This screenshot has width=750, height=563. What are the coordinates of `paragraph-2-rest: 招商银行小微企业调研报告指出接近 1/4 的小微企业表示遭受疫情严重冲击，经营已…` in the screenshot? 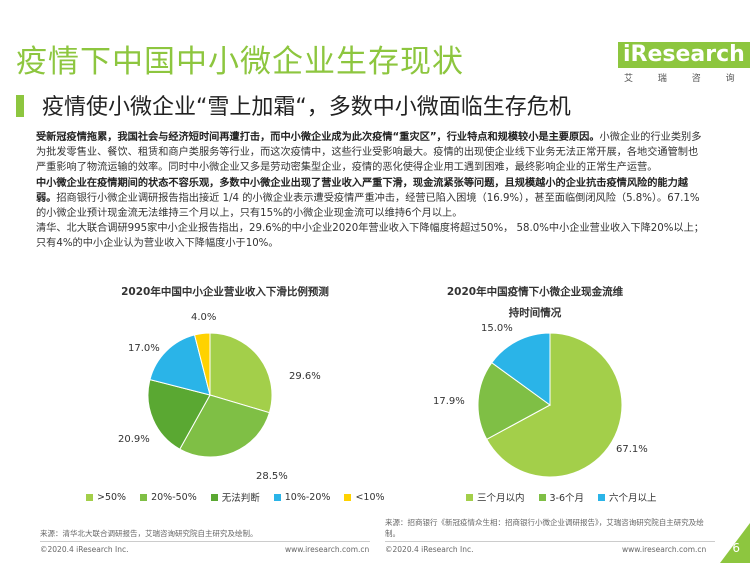 It's located at (368, 206).